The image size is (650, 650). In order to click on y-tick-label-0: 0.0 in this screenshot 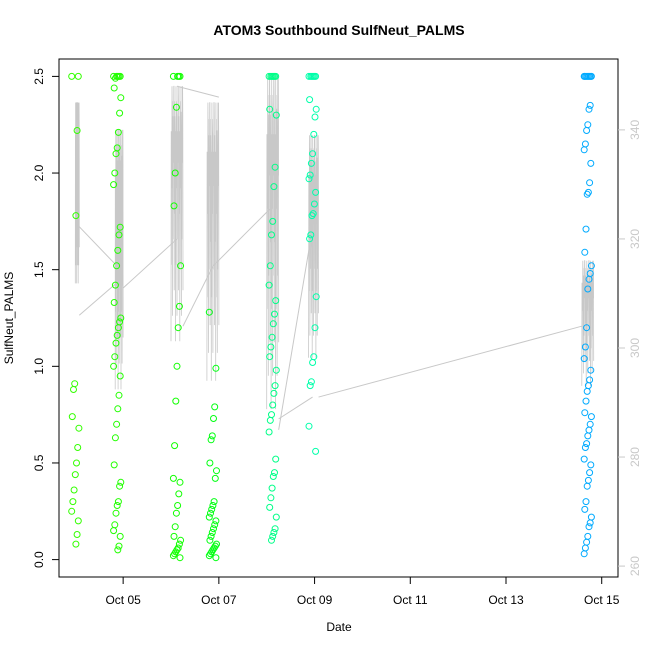, I will do `click(39, 559)`.